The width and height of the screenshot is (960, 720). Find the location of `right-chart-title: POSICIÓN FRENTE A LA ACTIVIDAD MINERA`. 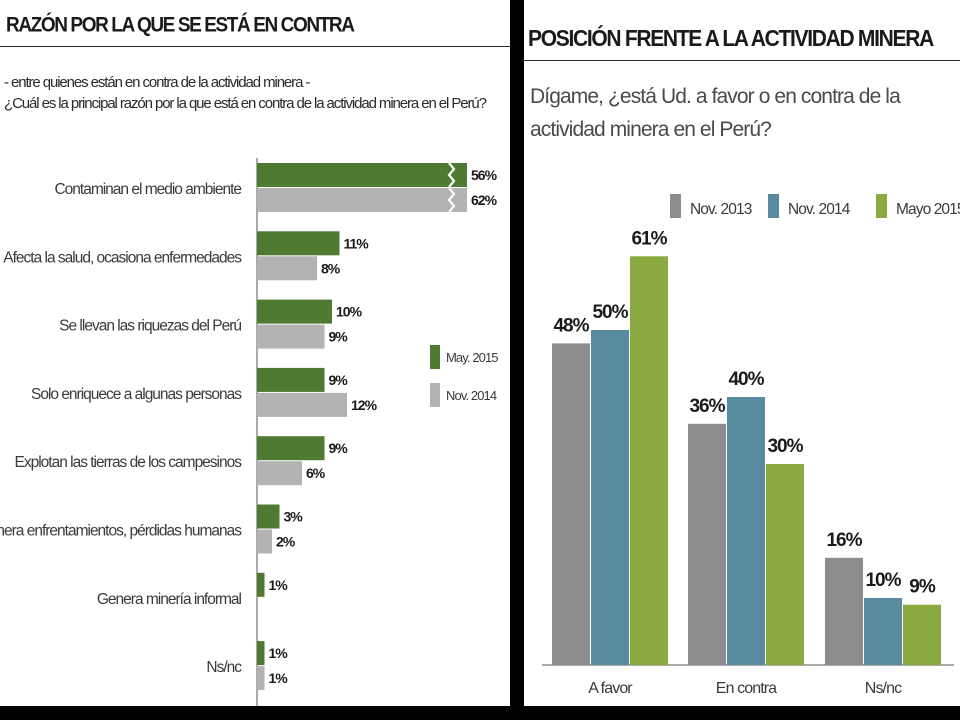

right-chart-title: POSICIÓN FRENTE A LA ACTIVIDAD MINERA is located at coordinates (731, 39).